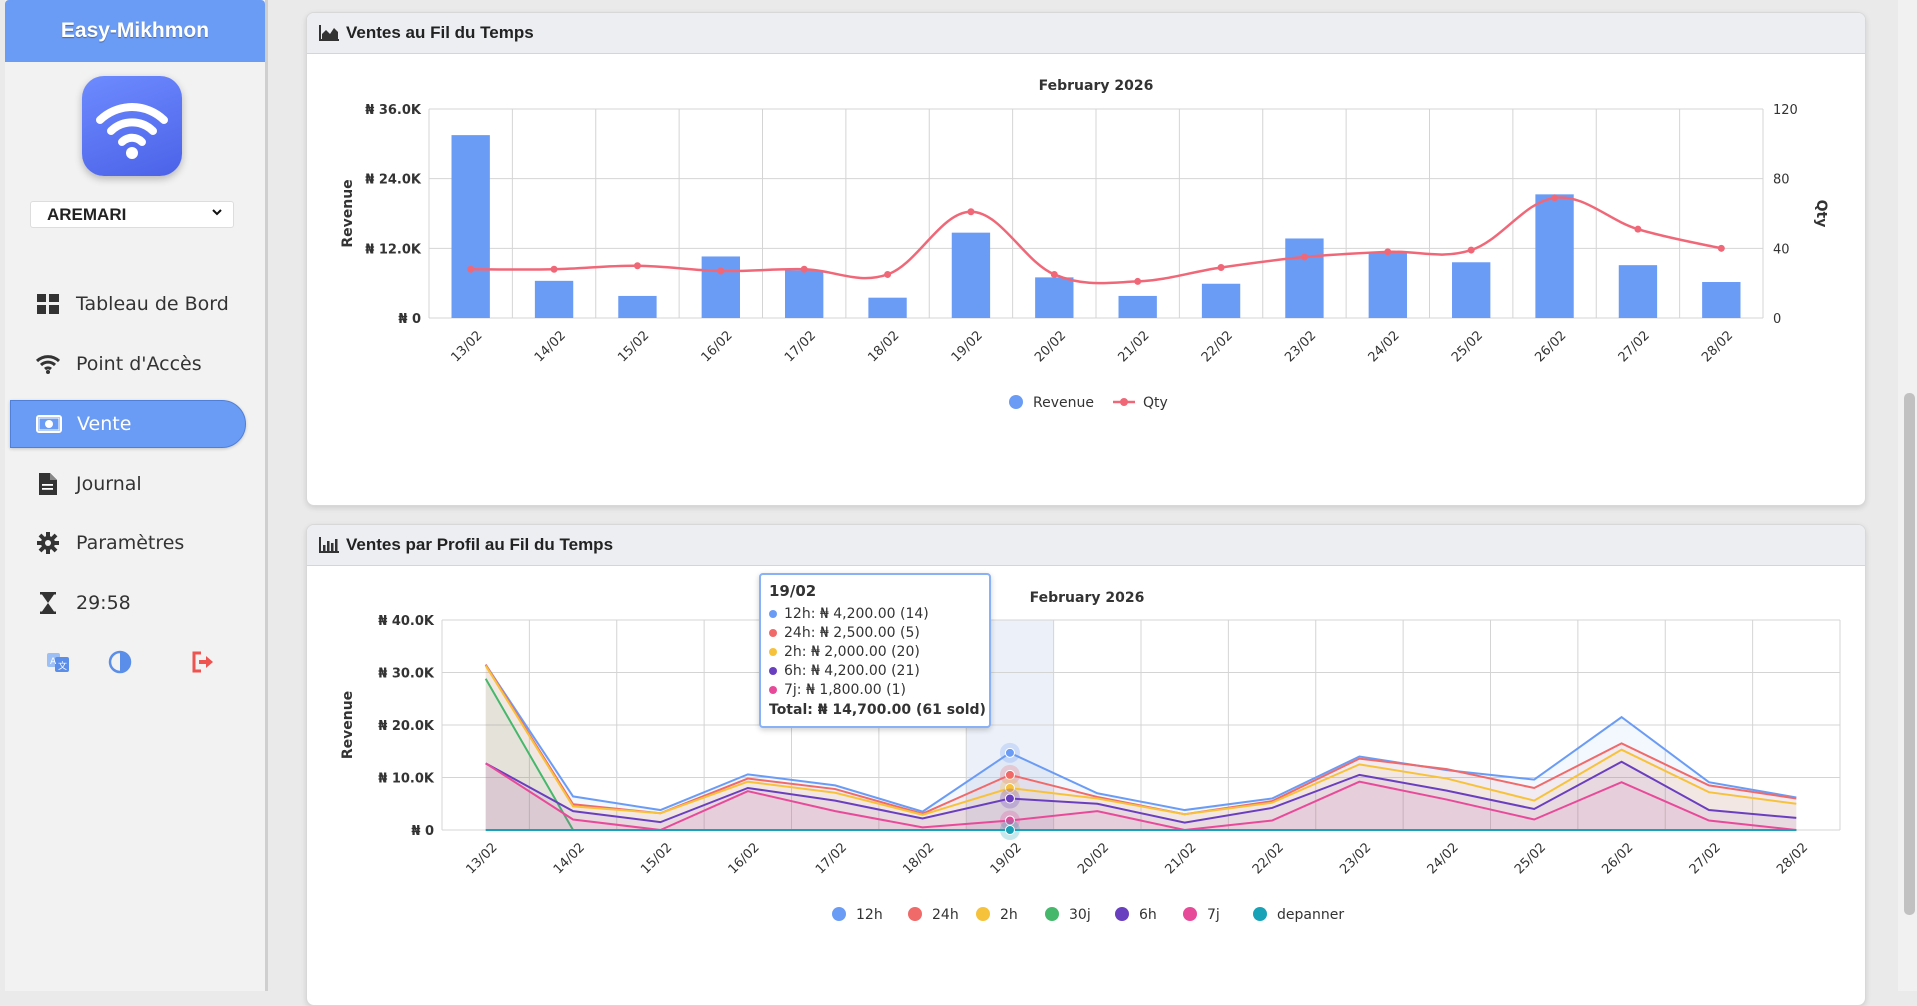 The height and width of the screenshot is (1006, 1917). What do you see at coordinates (53, 662) in the screenshot?
I see `svg-text: A` at bounding box center [53, 662].